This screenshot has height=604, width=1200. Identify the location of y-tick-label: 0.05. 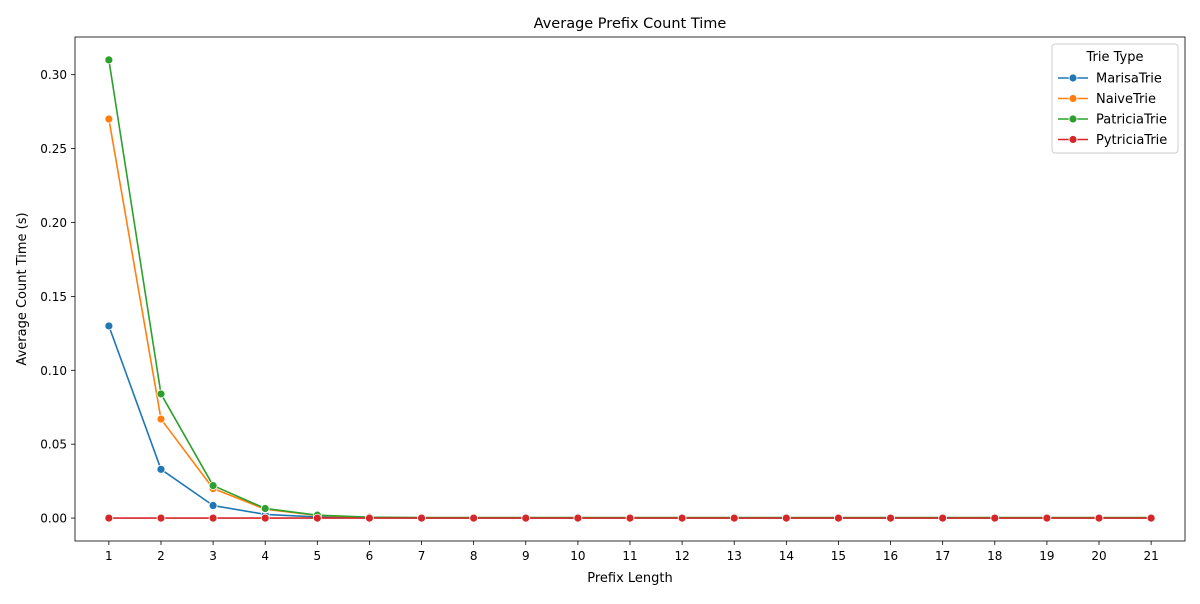
(53, 445).